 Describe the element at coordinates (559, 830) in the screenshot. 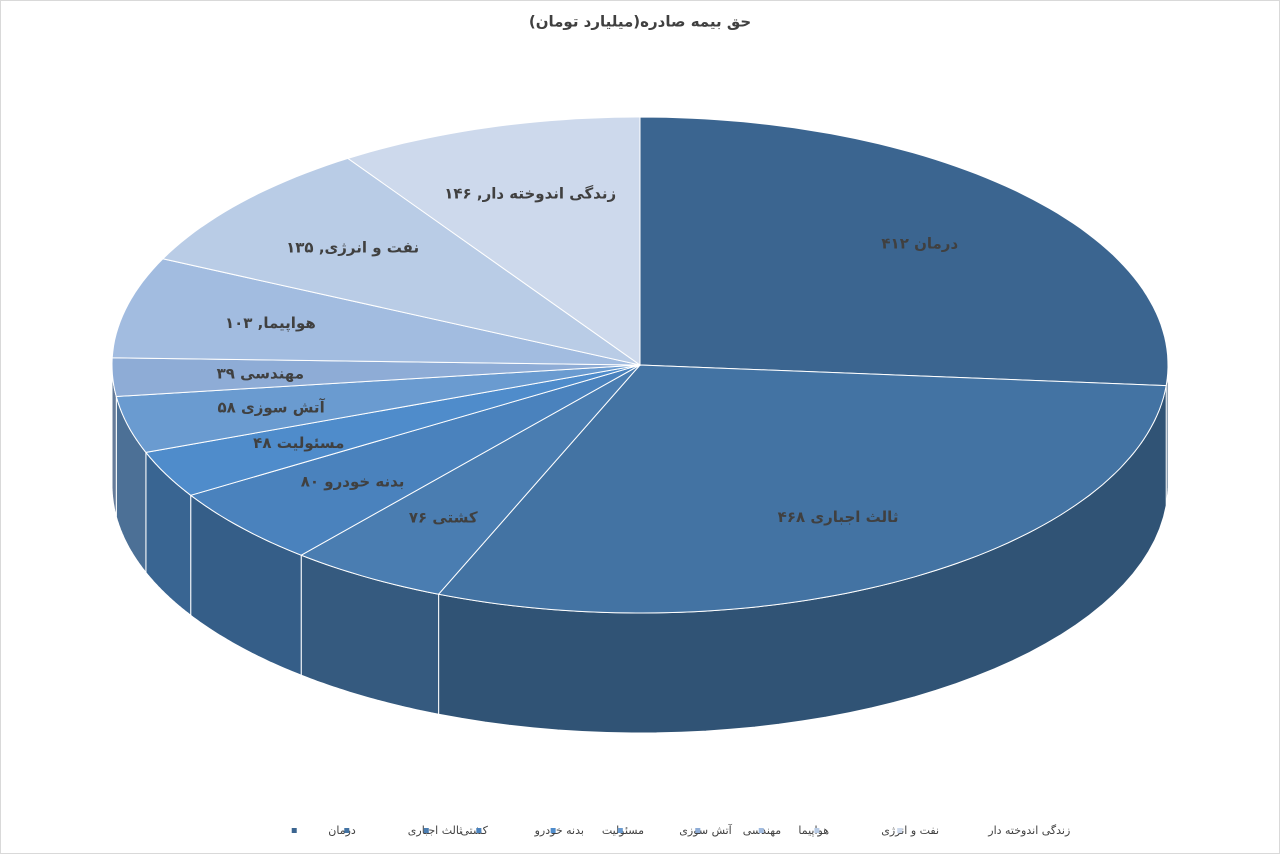

I see `legend-label: بدنه خودرو` at that location.